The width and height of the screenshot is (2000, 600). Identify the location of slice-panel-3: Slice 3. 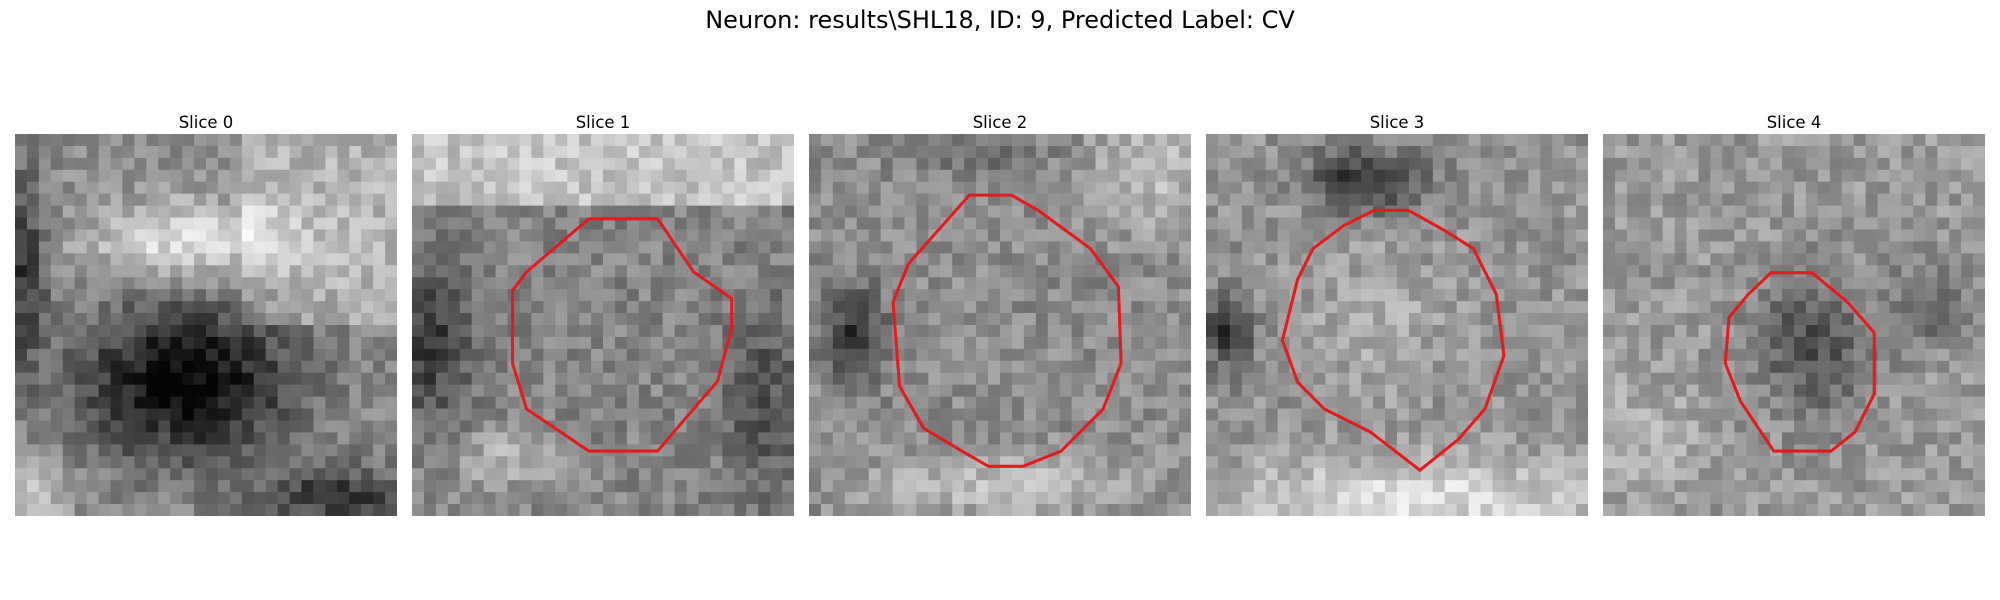
(1397, 314).